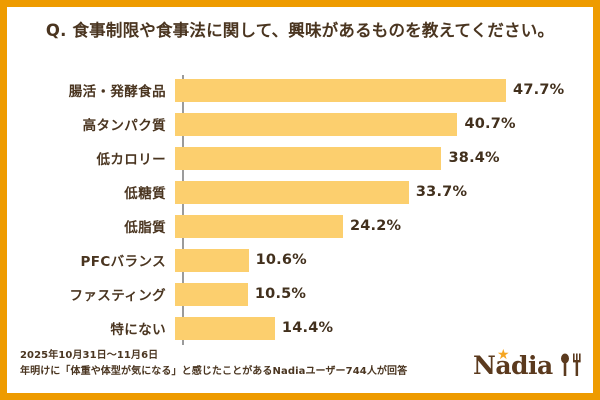  What do you see at coordinates (490, 124) in the screenshot?
I see `bar-value-label: 40.7%` at bounding box center [490, 124].